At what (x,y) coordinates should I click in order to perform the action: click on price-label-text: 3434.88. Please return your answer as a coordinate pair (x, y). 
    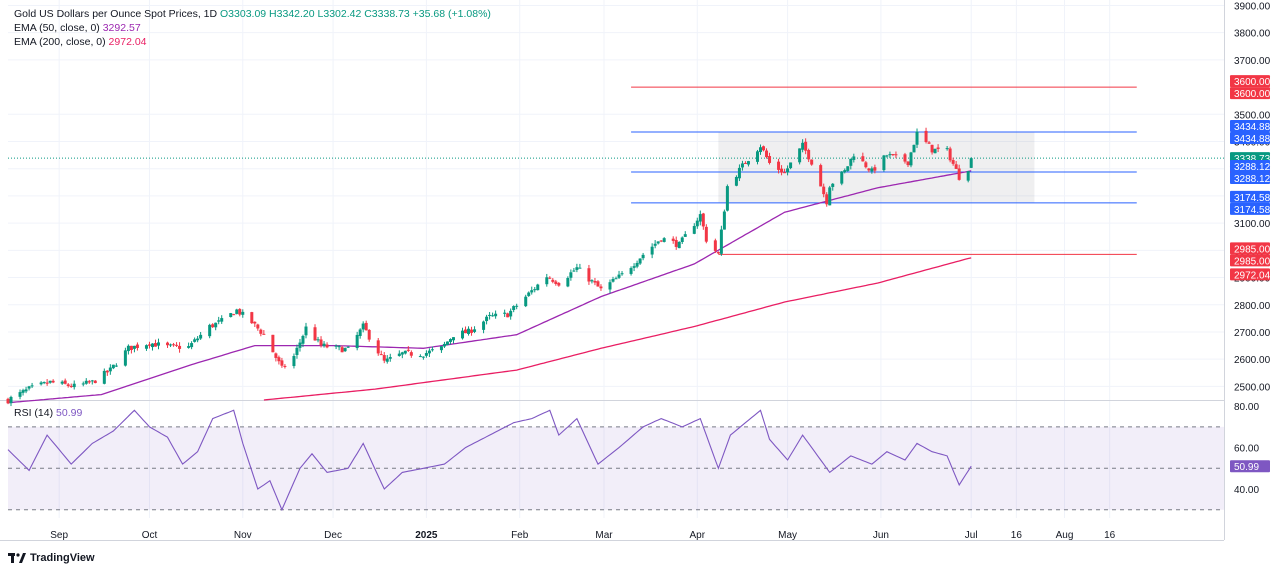
    Looking at the image, I should click on (1252, 139).